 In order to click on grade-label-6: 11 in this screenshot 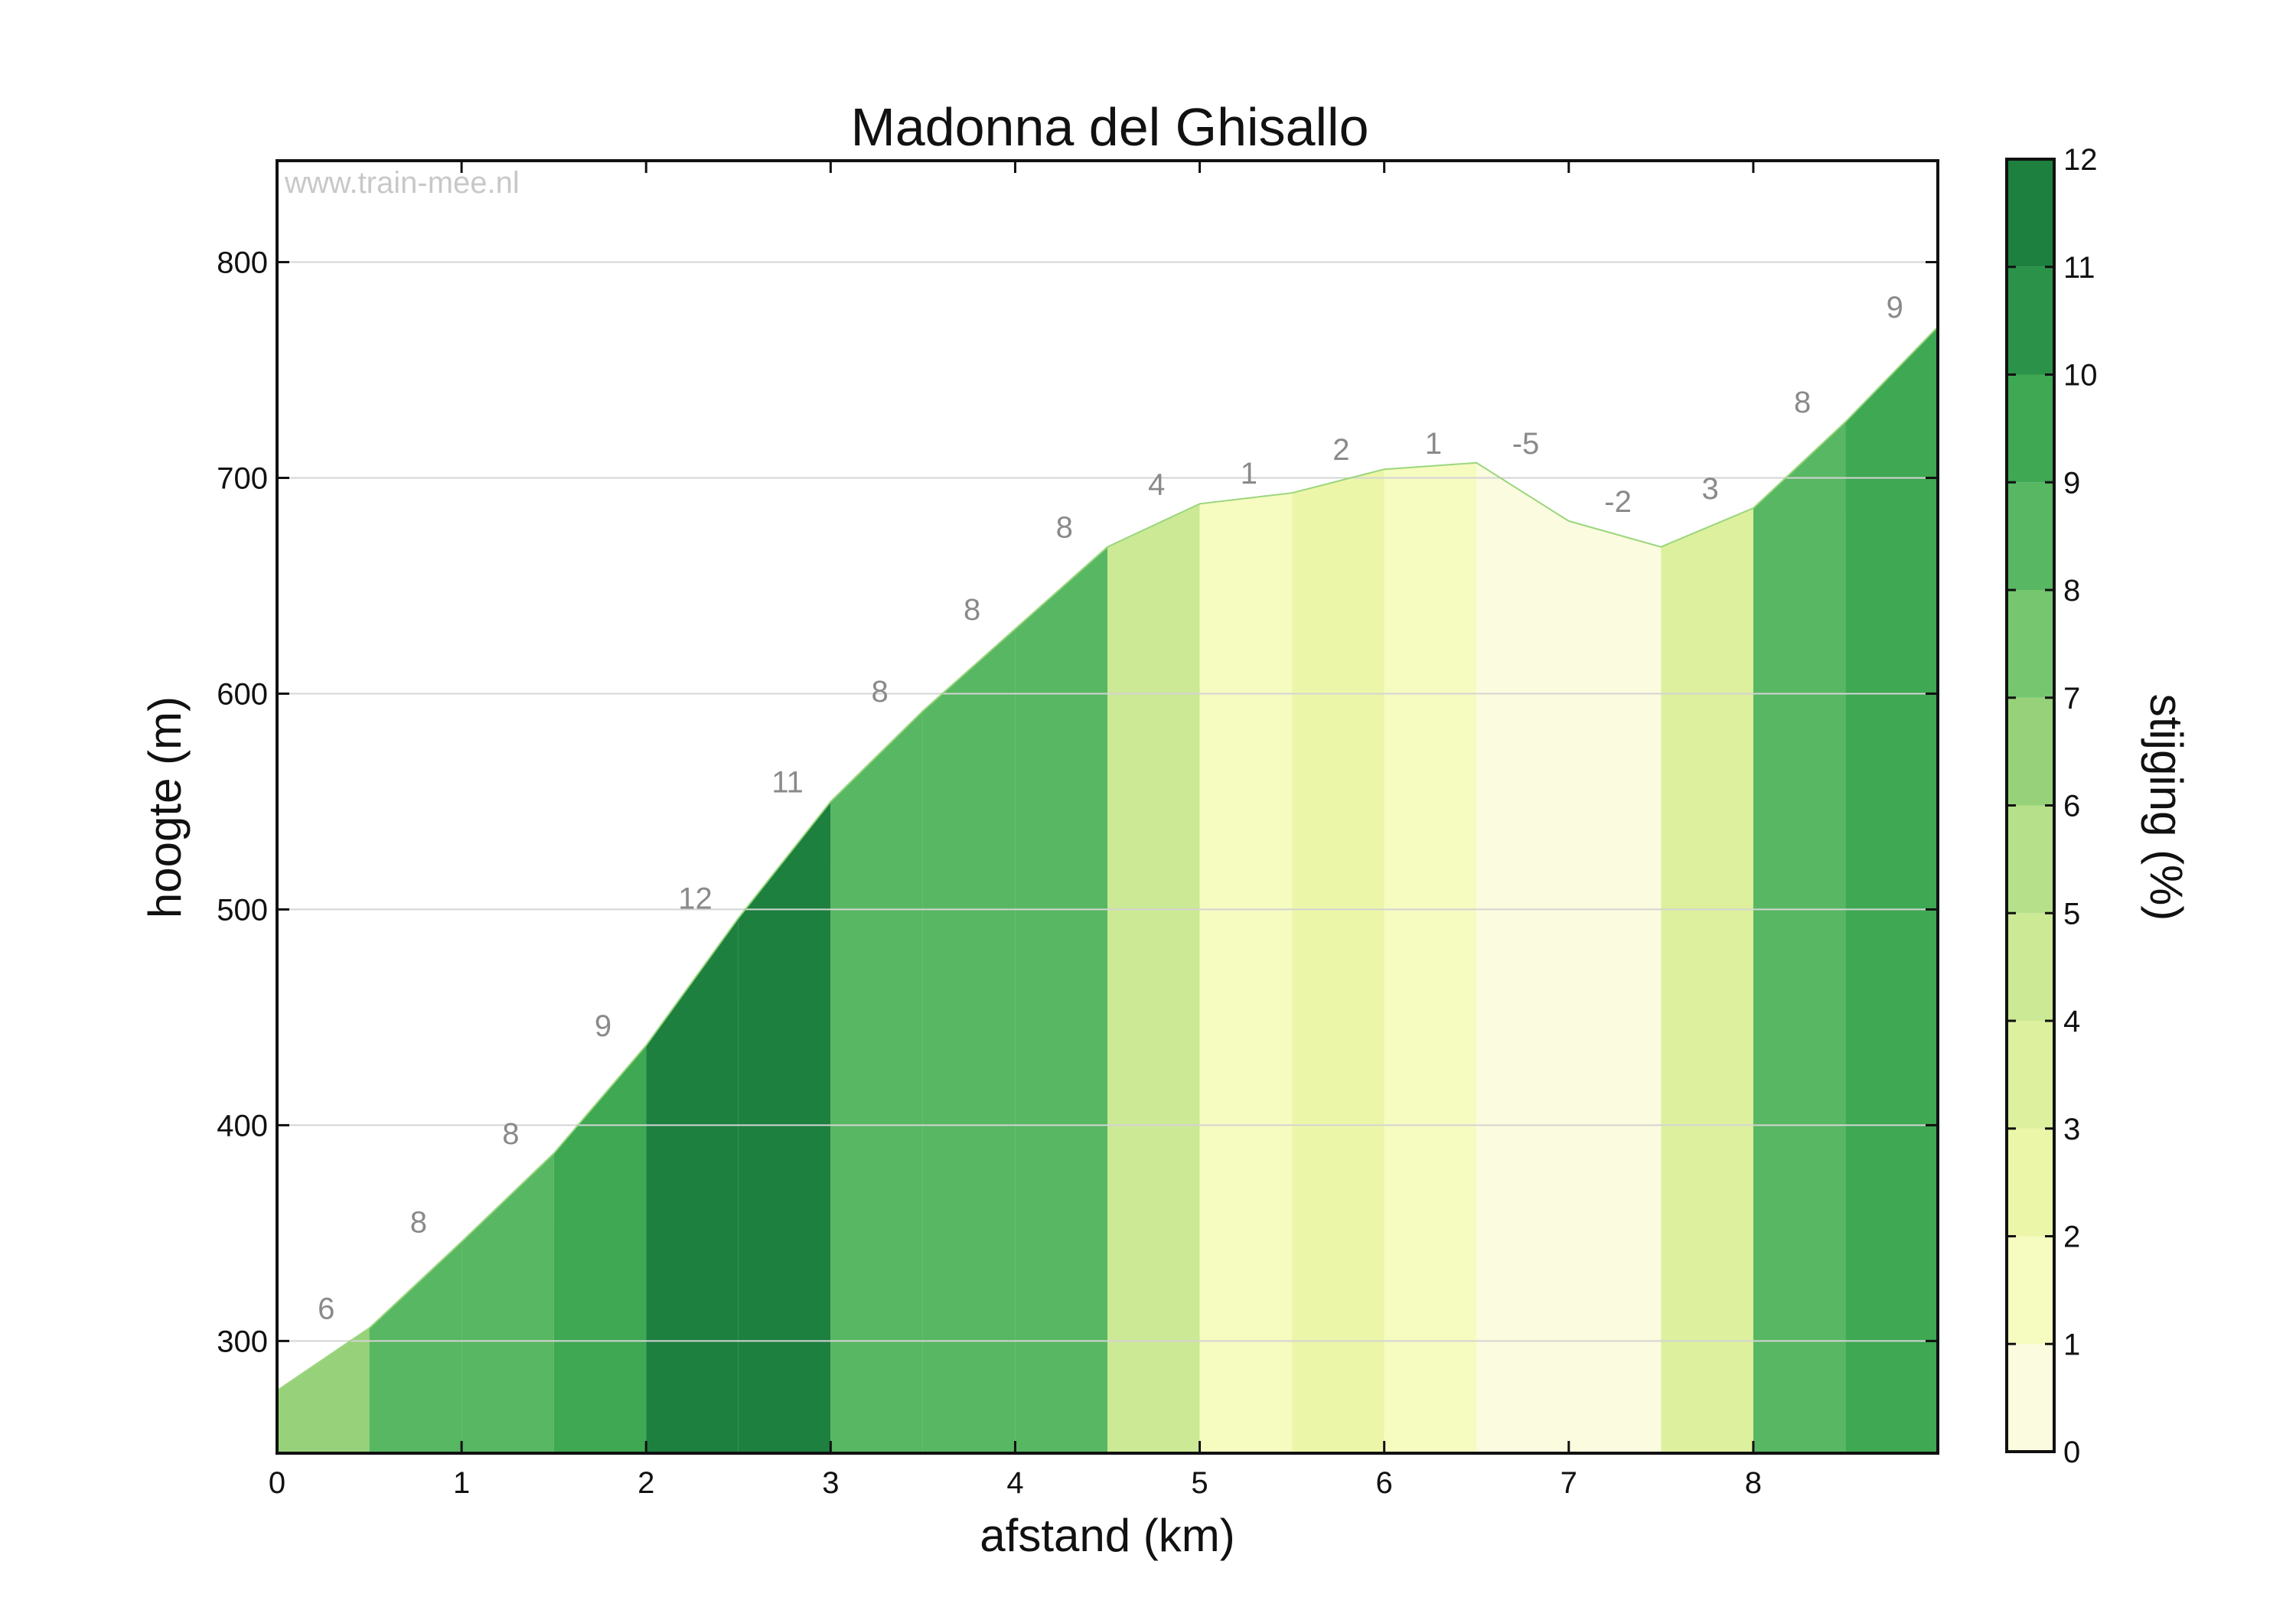, I will do `click(787, 782)`.